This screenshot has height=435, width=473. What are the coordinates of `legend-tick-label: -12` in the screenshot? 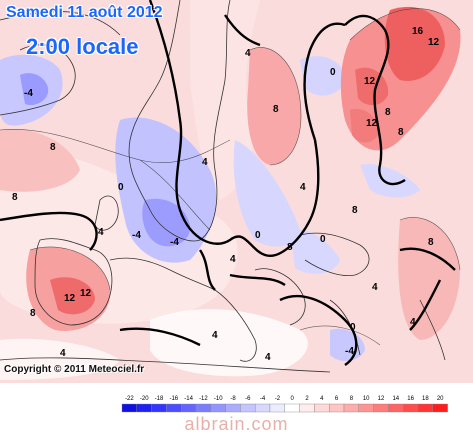 It's located at (203, 399).